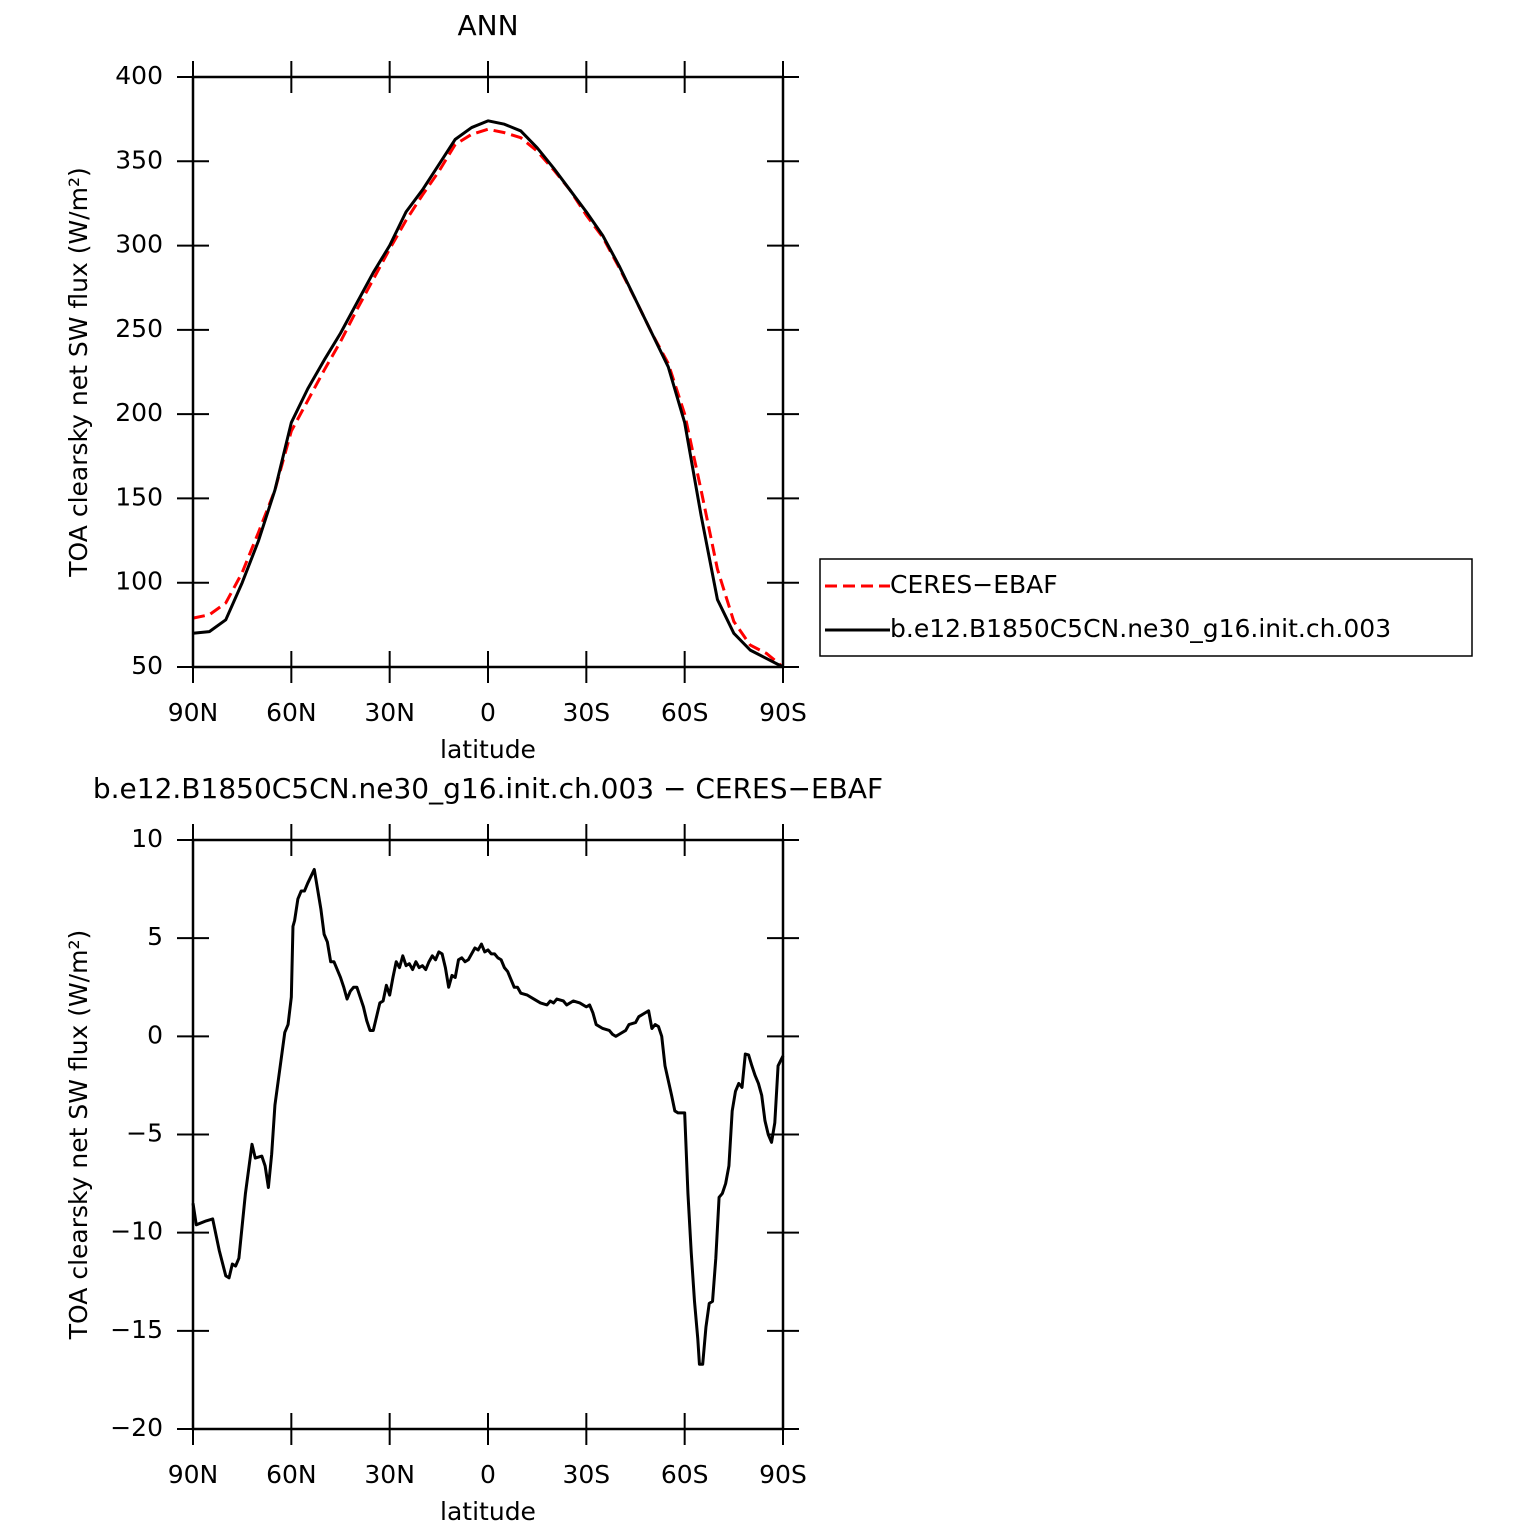 This screenshot has width=1536, height=1536. What do you see at coordinates (139, 159) in the screenshot?
I see `y-tick-label: 350` at bounding box center [139, 159].